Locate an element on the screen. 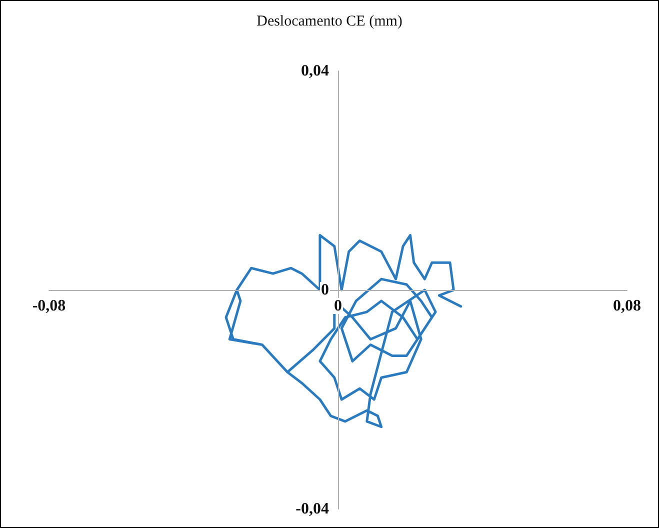  y-tick-label: 0 is located at coordinates (325, 290).